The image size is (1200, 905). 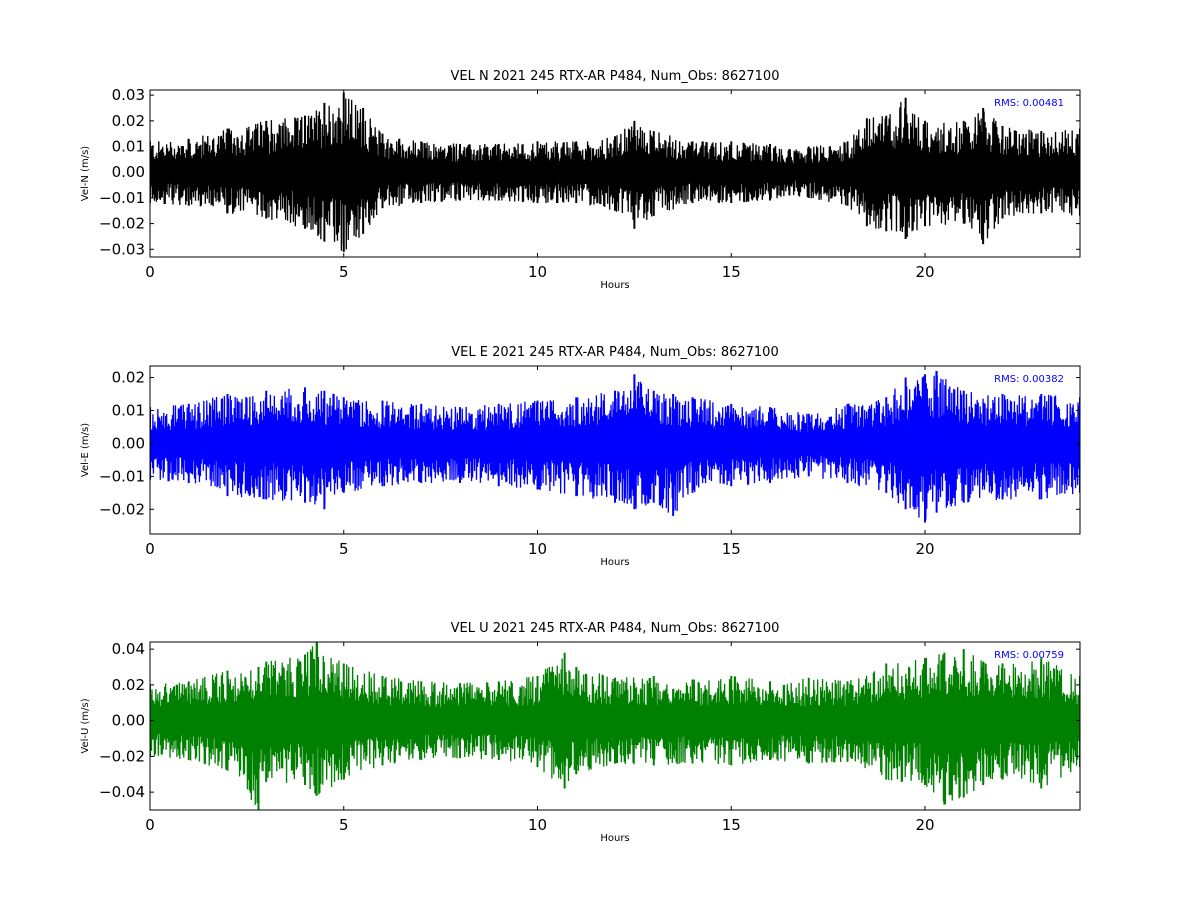 What do you see at coordinates (122, 249) in the screenshot?
I see `y-tick-label: −0.03` at bounding box center [122, 249].